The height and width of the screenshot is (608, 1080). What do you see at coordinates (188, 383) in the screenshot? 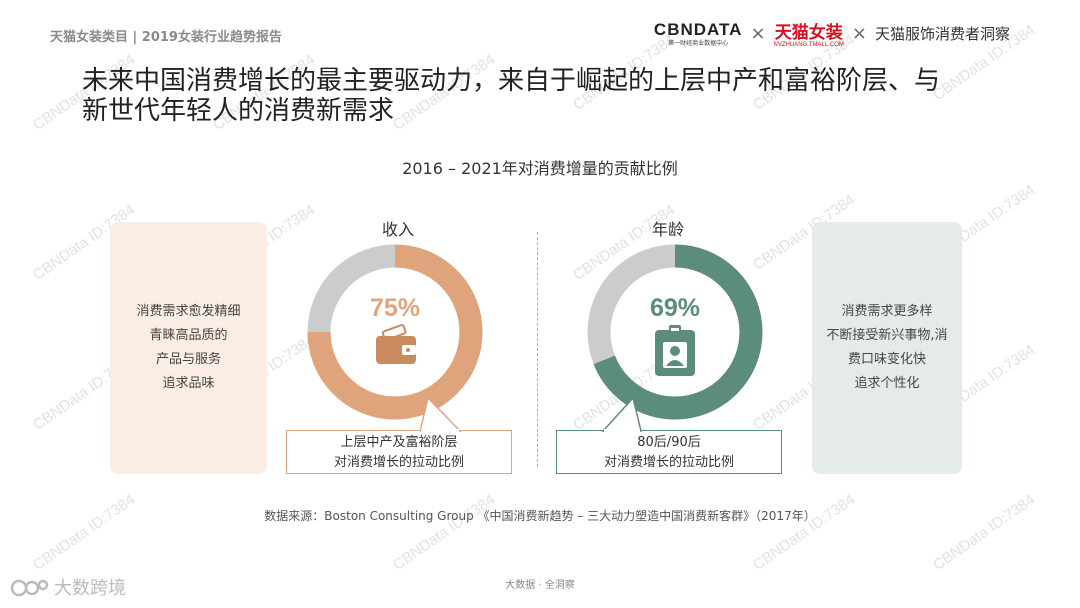
I see `card-line: 追求品味` at bounding box center [188, 383].